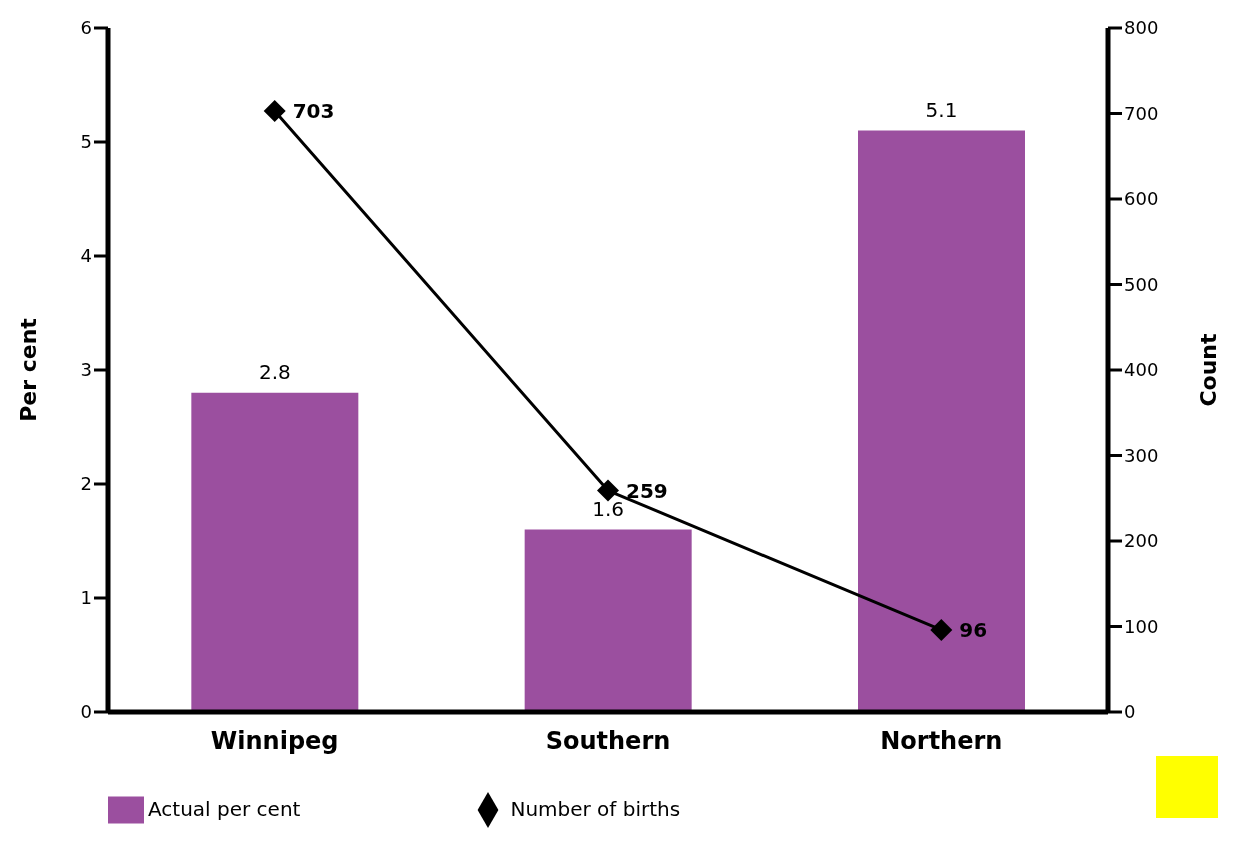 The height and width of the screenshot is (860, 1234). Describe the element at coordinates (86, 370) in the screenshot. I see `y-tick-label: 3` at that location.